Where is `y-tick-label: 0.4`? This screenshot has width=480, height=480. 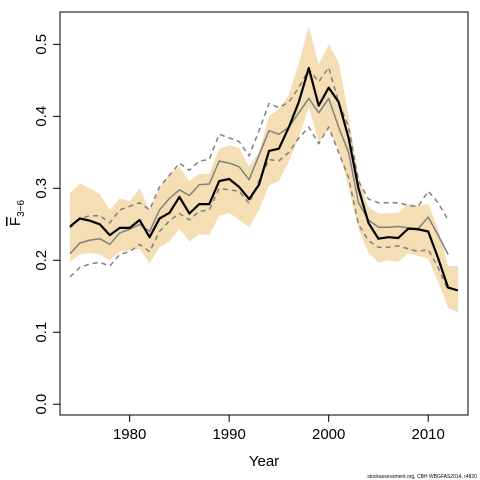 y-tick-label: 0.4 is located at coordinates (41, 116).